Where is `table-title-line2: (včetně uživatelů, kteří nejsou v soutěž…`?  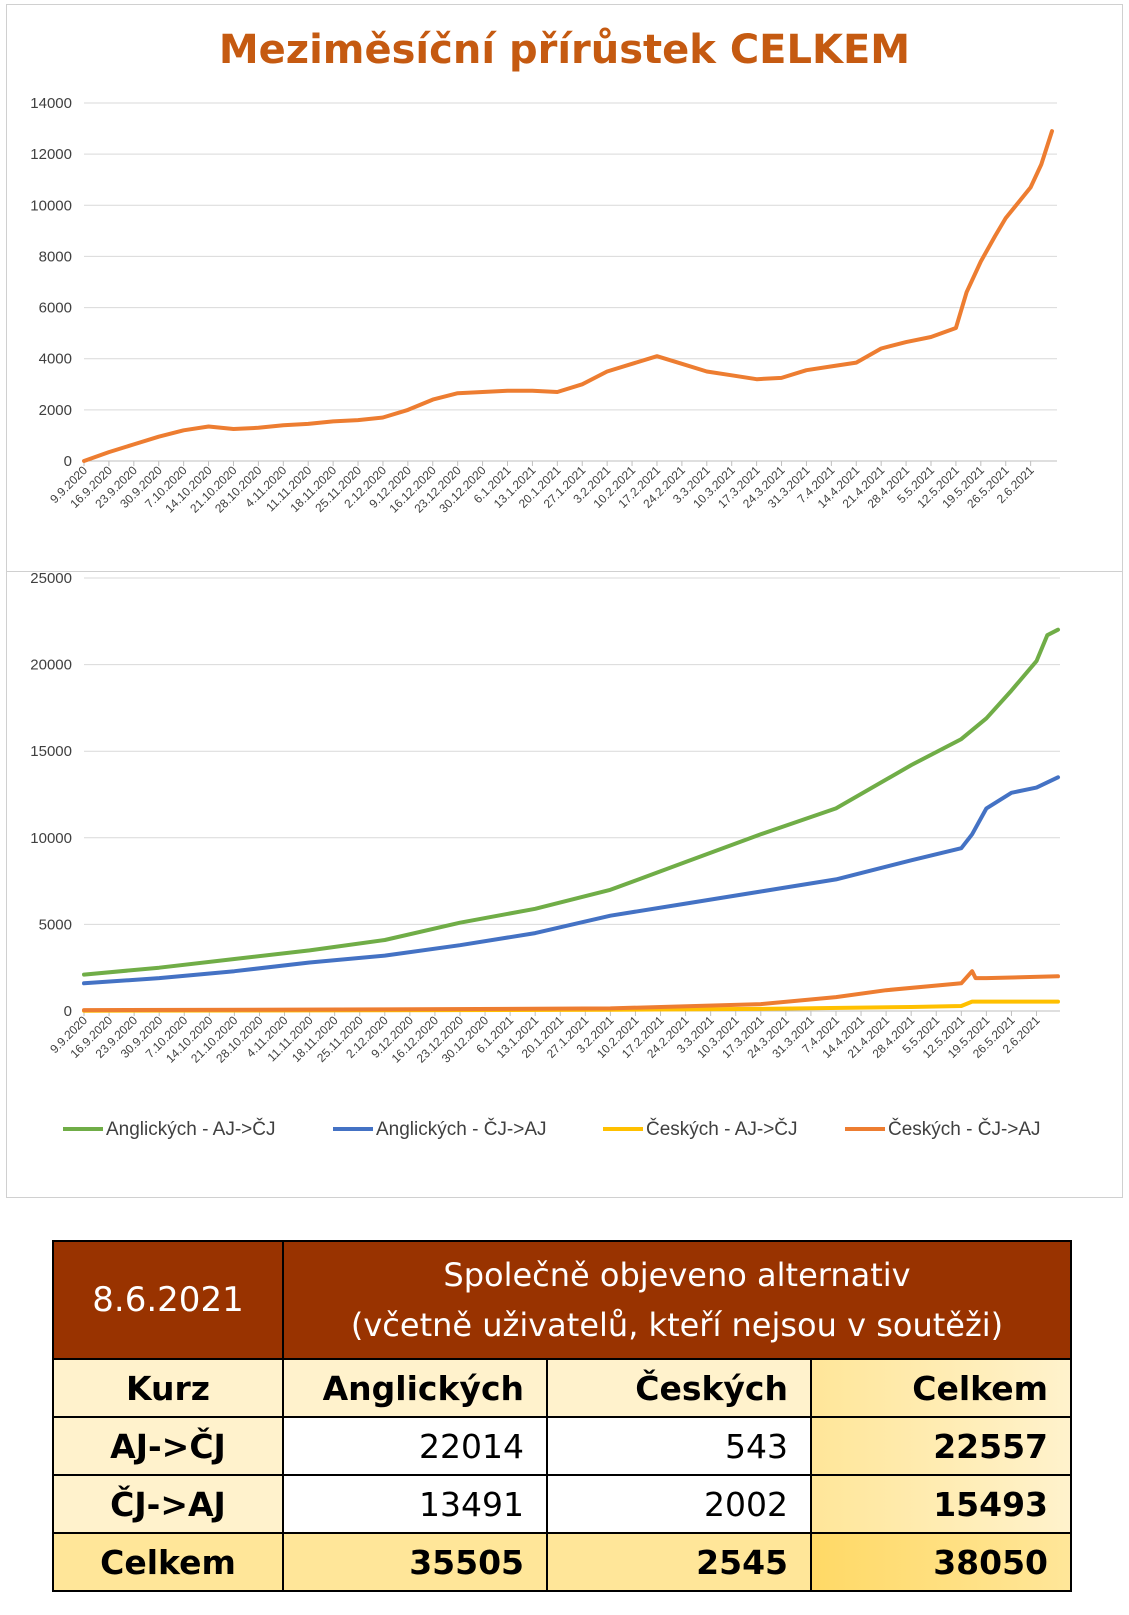 table-title-line2: (včetně uživatelů, kteří nejsou v soutěž… is located at coordinates (677, 1325).